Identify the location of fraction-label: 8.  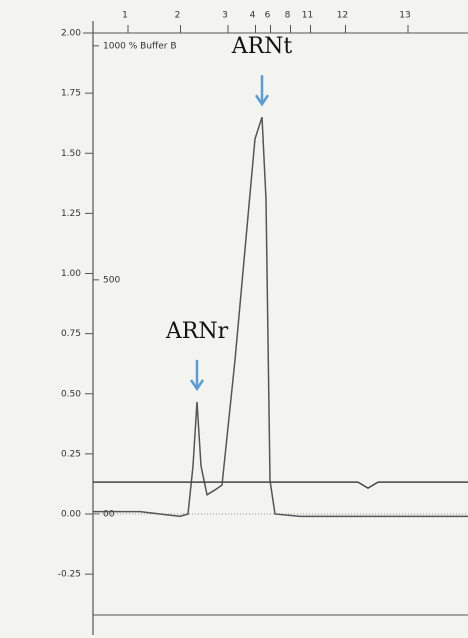
(288, 16).